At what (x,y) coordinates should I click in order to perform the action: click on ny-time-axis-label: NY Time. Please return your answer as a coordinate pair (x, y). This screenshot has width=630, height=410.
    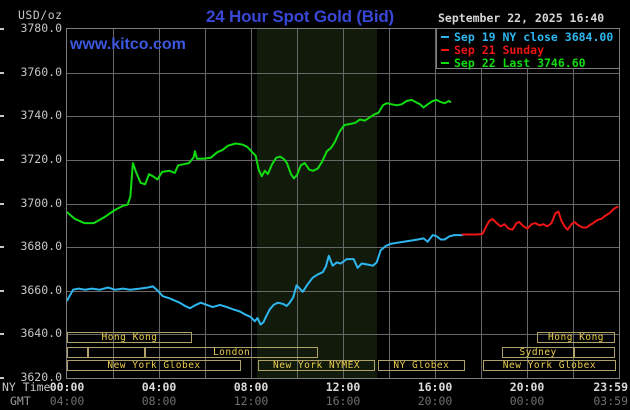
    Looking at the image, I should click on (26, 387).